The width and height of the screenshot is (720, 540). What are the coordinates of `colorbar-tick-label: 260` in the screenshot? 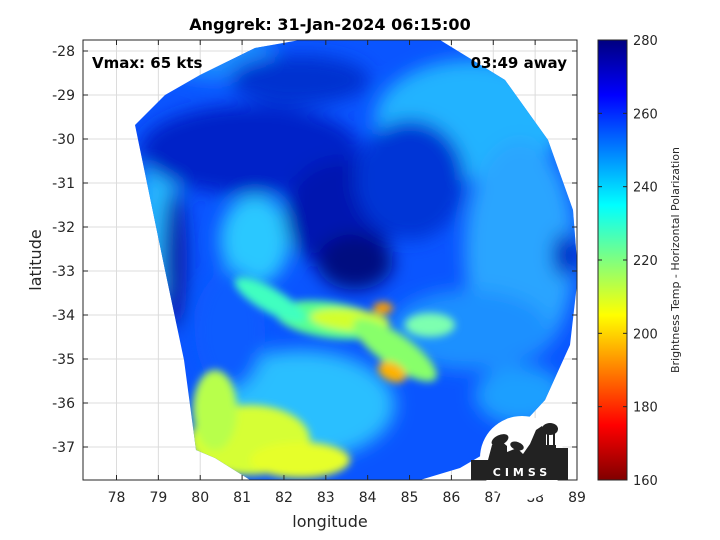 It's located at (645, 114).